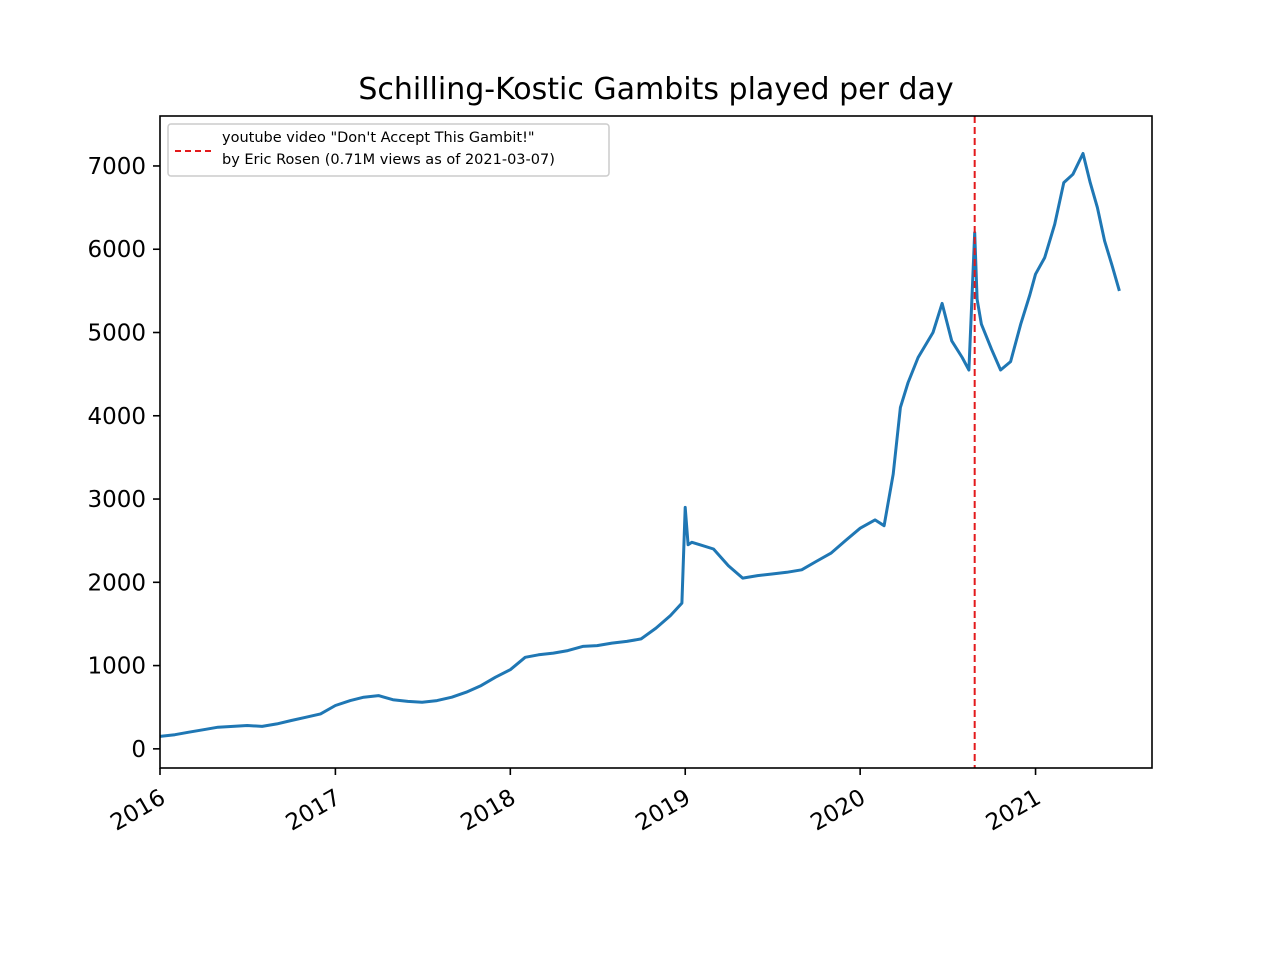 The width and height of the screenshot is (1280, 960). I want to click on y-tick-label: 7000, so click(116, 167).